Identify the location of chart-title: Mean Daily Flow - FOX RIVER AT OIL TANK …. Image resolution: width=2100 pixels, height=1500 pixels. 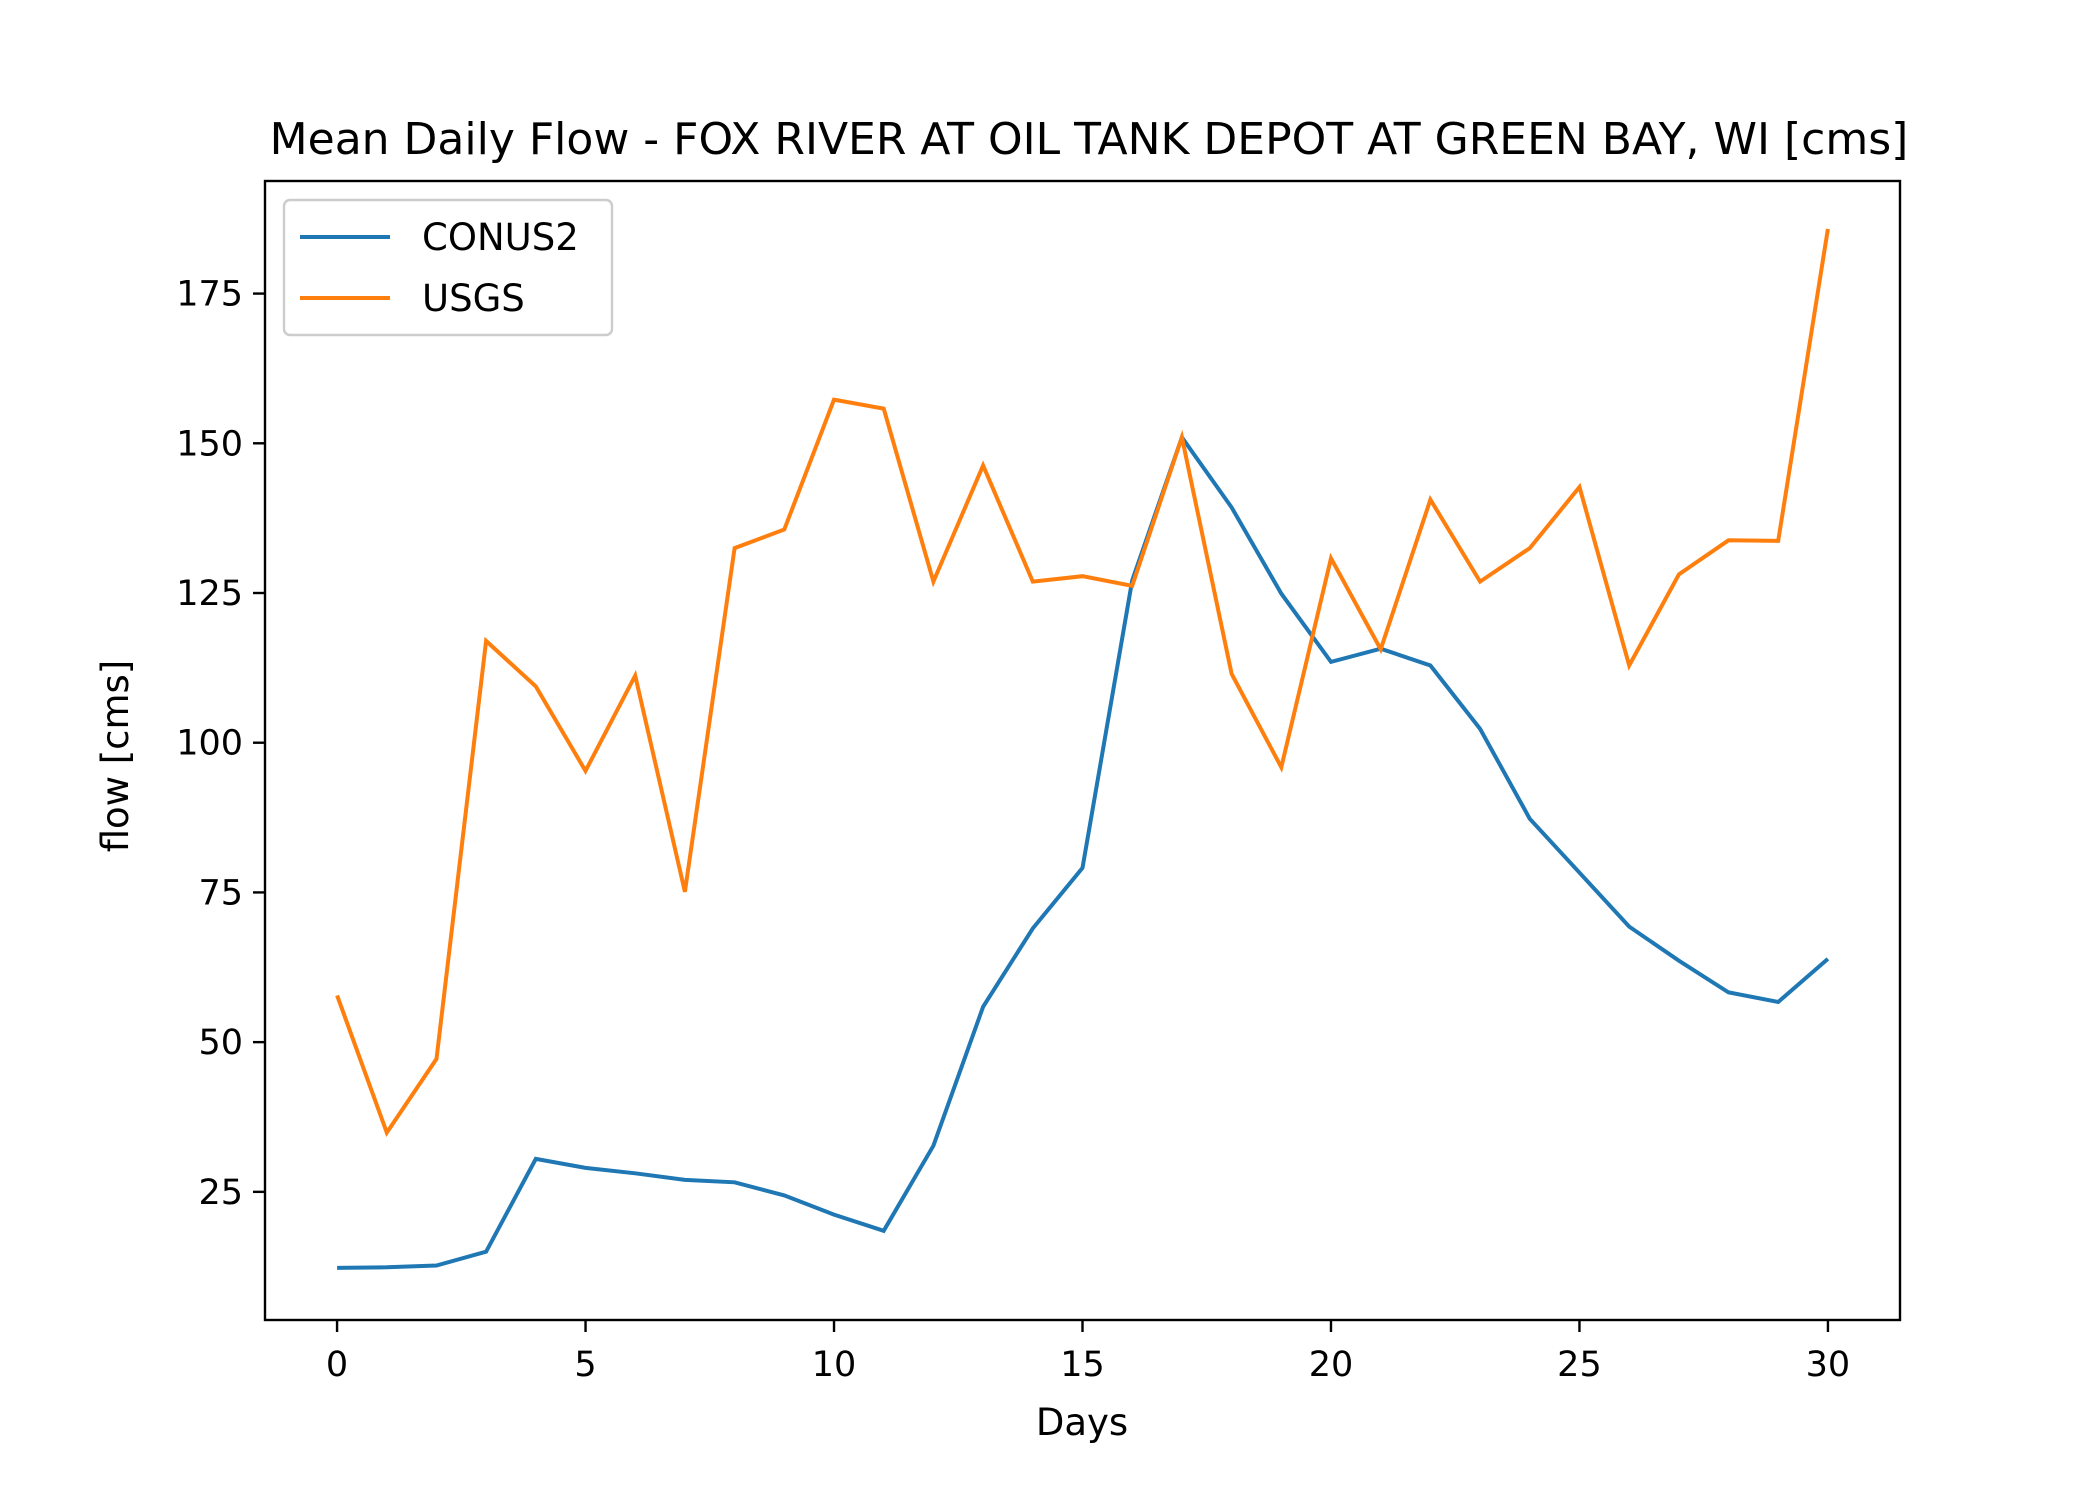
(1089, 139).